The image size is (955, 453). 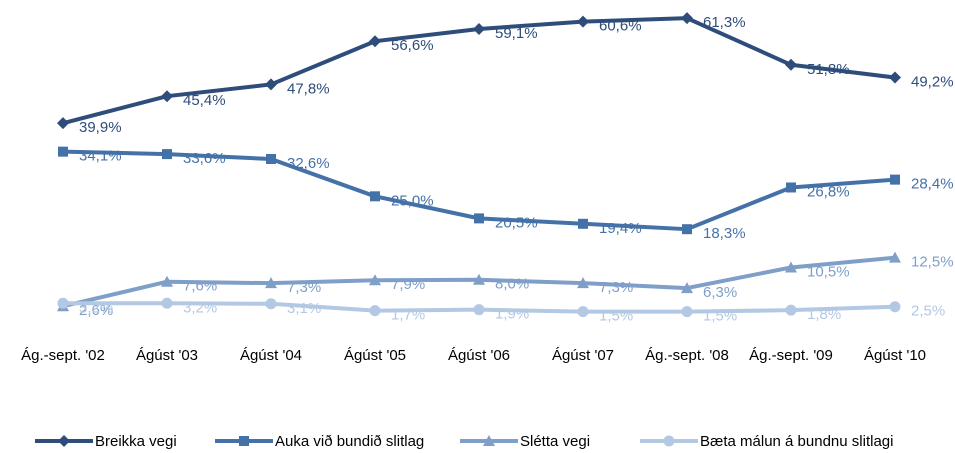 What do you see at coordinates (204, 100) in the screenshot?
I see `data-label: 45,4%` at bounding box center [204, 100].